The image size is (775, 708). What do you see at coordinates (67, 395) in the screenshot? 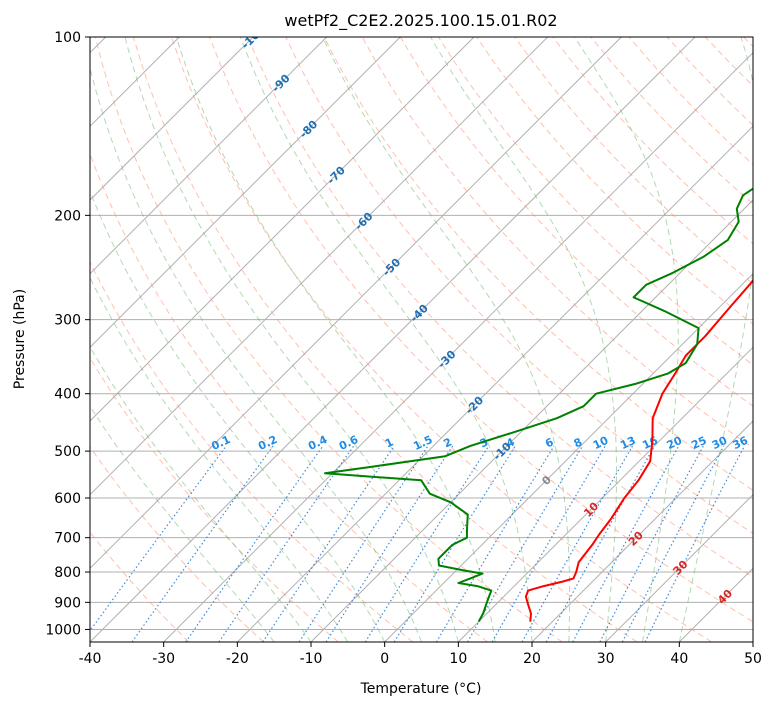
I see `y-tick-label: 400` at bounding box center [67, 395].